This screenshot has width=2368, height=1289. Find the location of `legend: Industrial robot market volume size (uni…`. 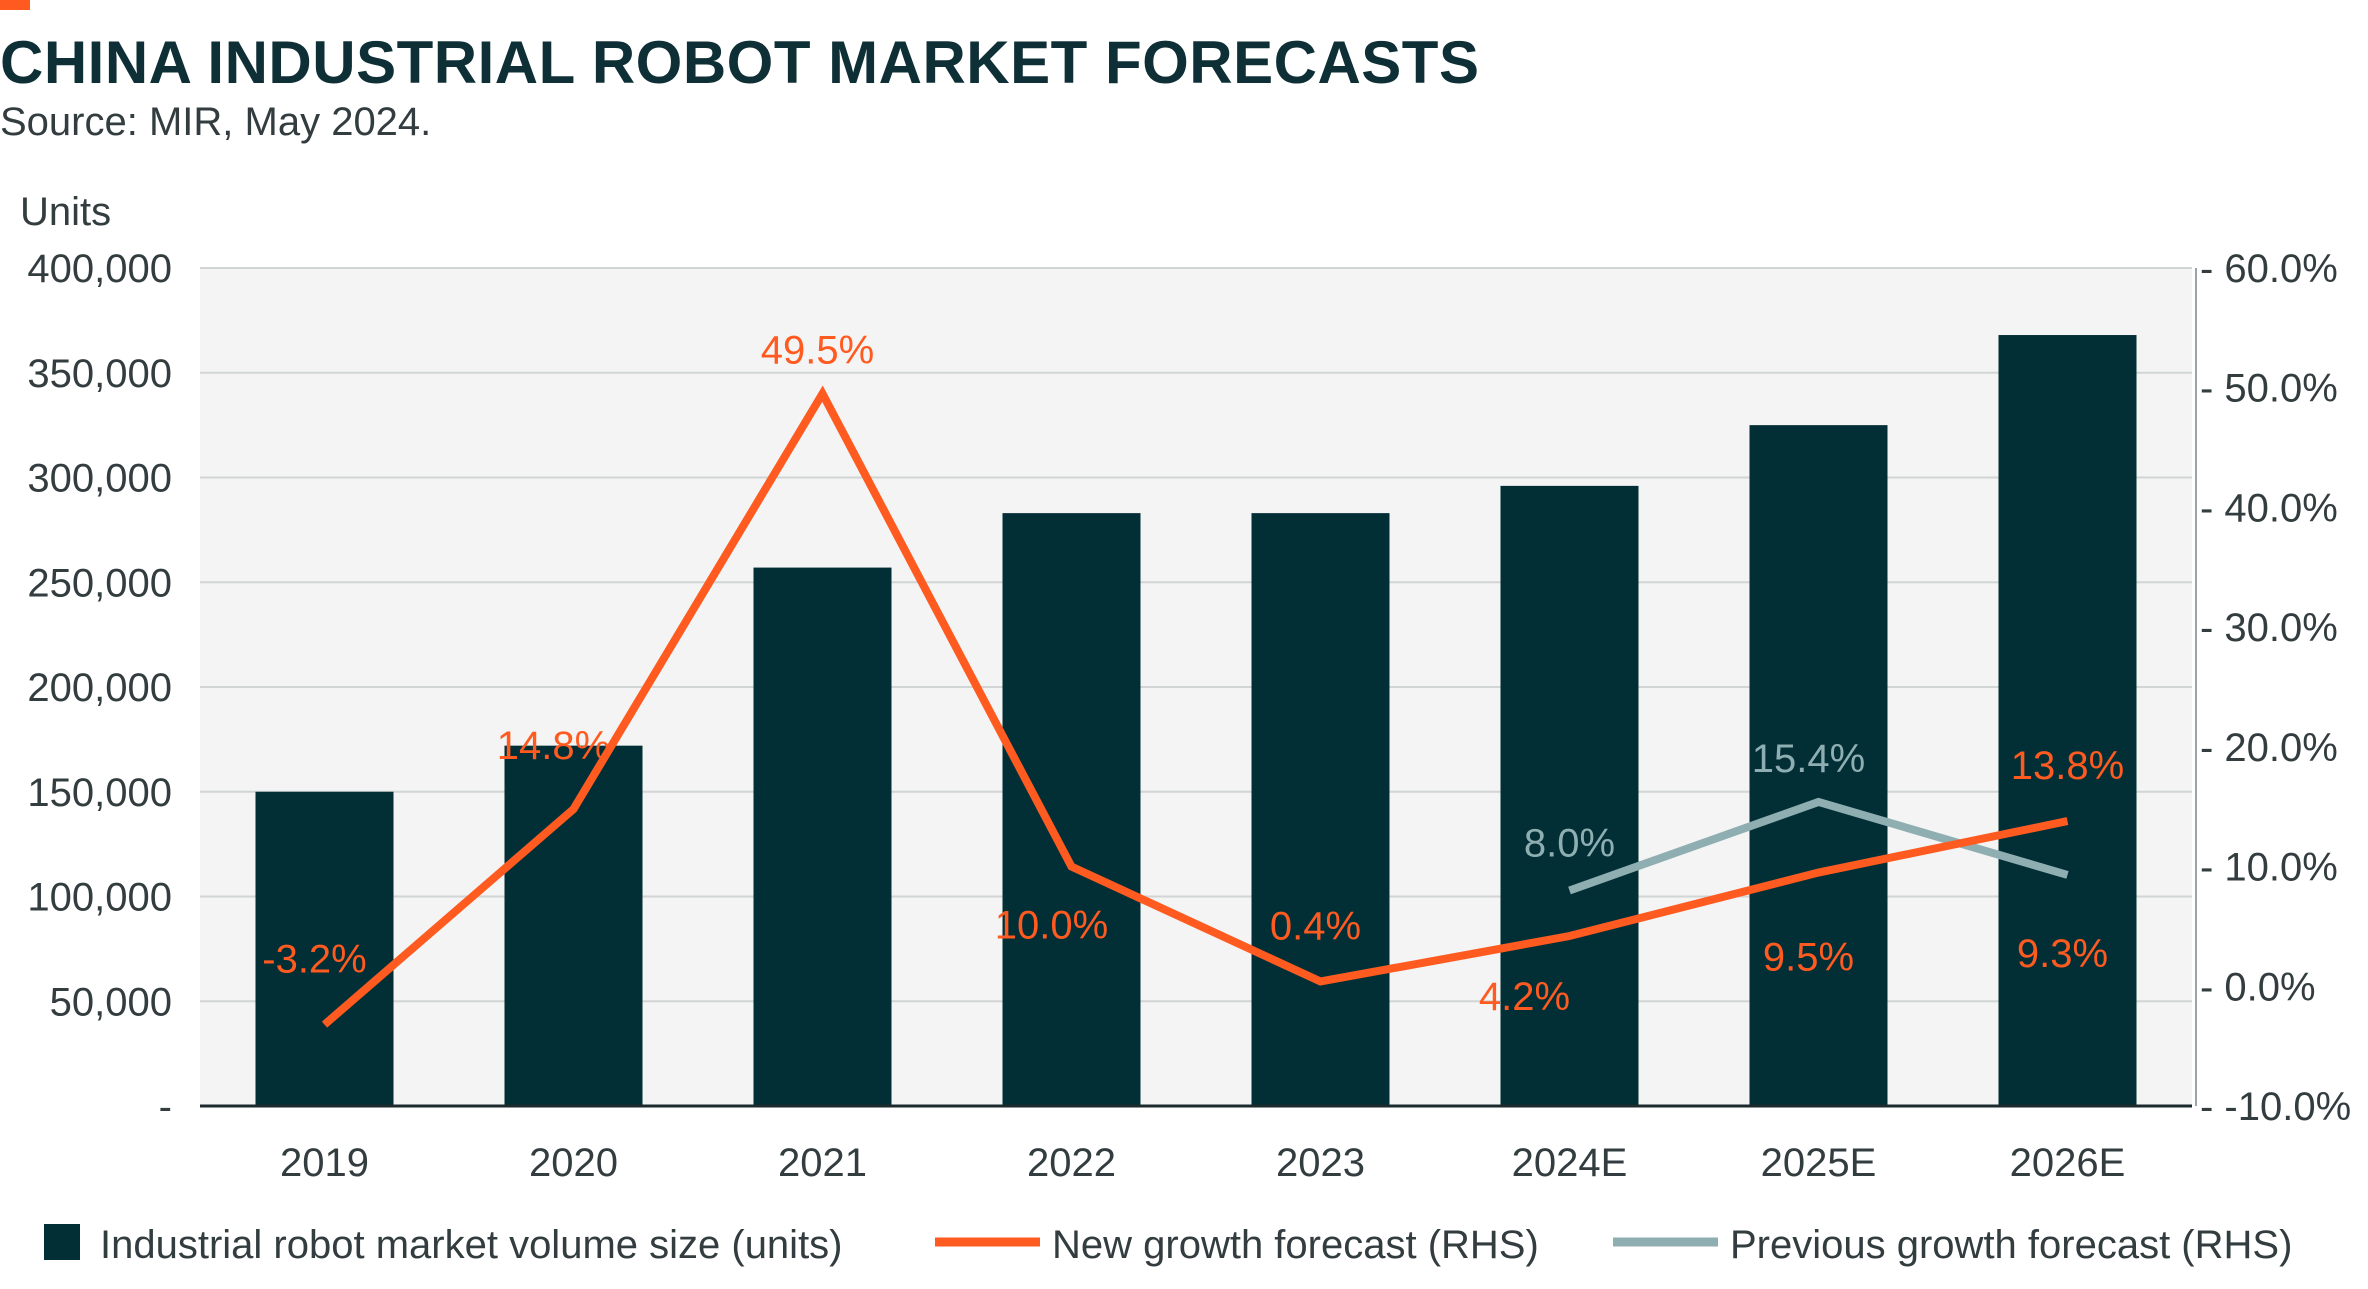

legend: Industrial robot market volume size (uni… is located at coordinates (1168, 1245).